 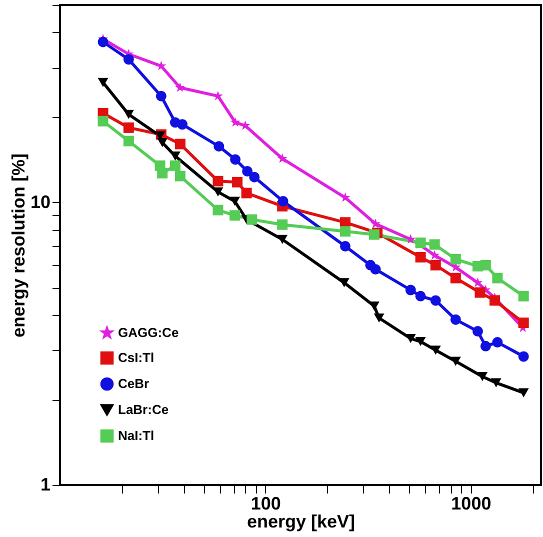 What do you see at coordinates (301, 522) in the screenshot?
I see `x-axis-title: energy [keV]` at bounding box center [301, 522].